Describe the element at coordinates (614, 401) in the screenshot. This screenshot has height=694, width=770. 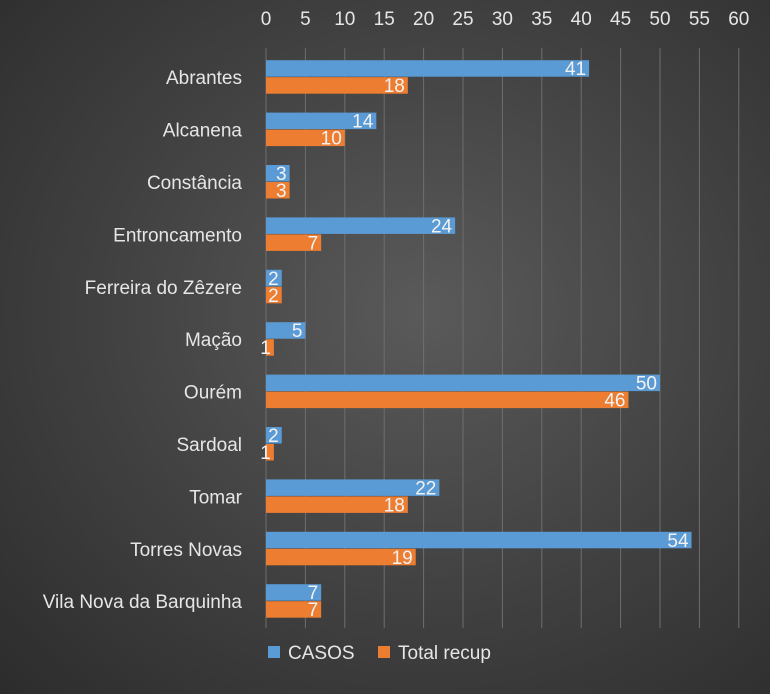
I see `data-label: 46` at that location.